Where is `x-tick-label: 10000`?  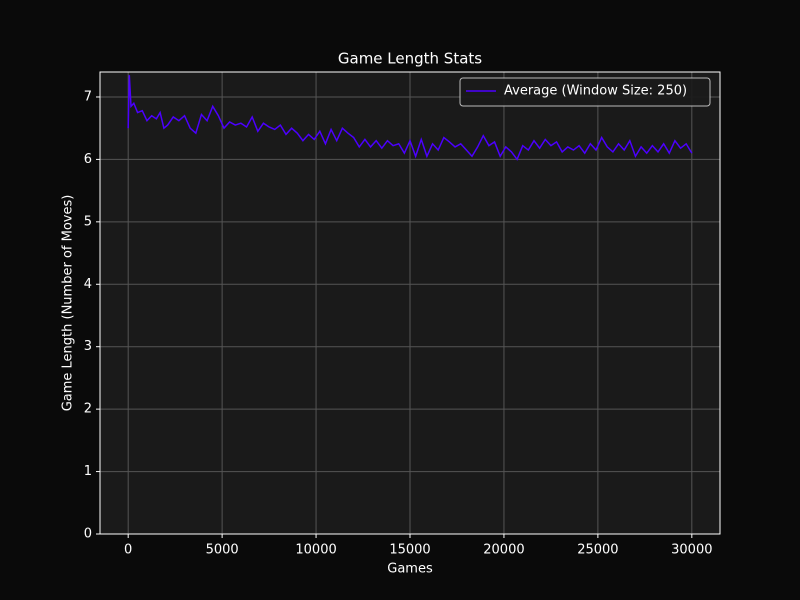 x-tick-label: 10000 is located at coordinates (315, 550).